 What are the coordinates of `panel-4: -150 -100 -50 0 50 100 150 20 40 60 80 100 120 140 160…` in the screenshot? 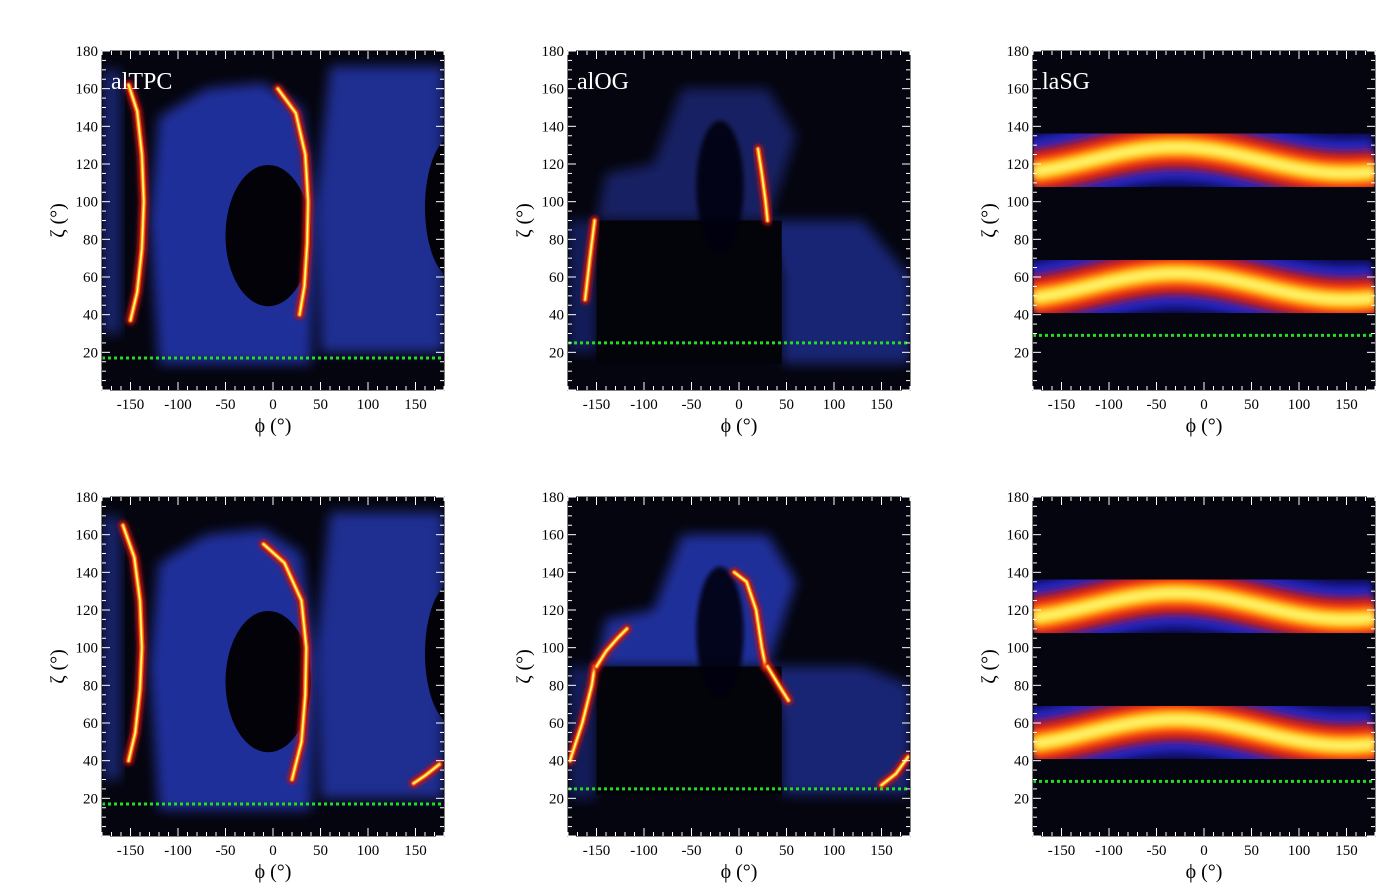 It's located at (246, 686).